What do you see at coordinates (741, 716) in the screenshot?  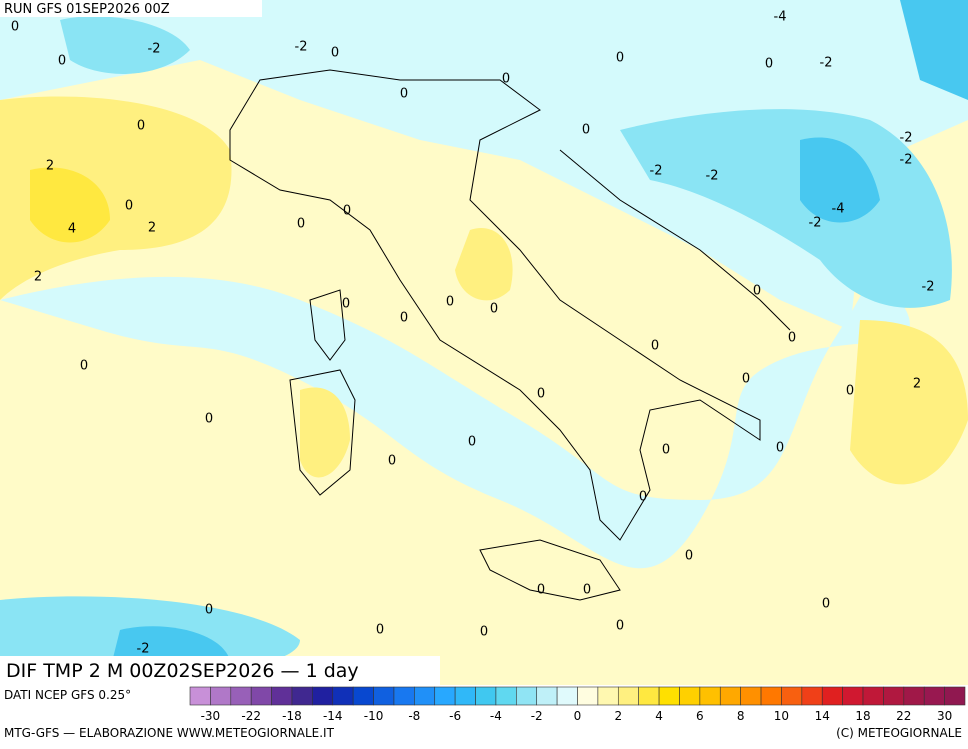 I see `colorbar-tick-label: 8` at bounding box center [741, 716].